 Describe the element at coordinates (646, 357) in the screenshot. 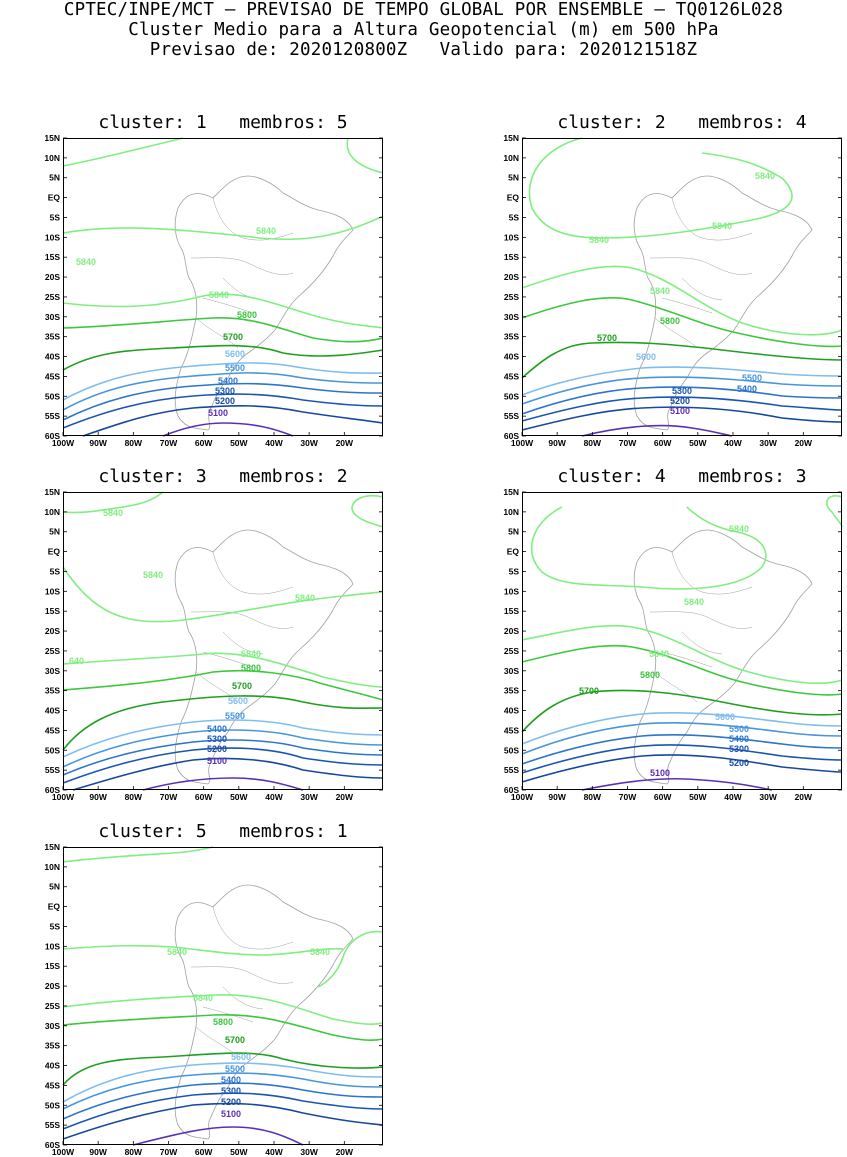

I see `contour-label: 5600` at that location.